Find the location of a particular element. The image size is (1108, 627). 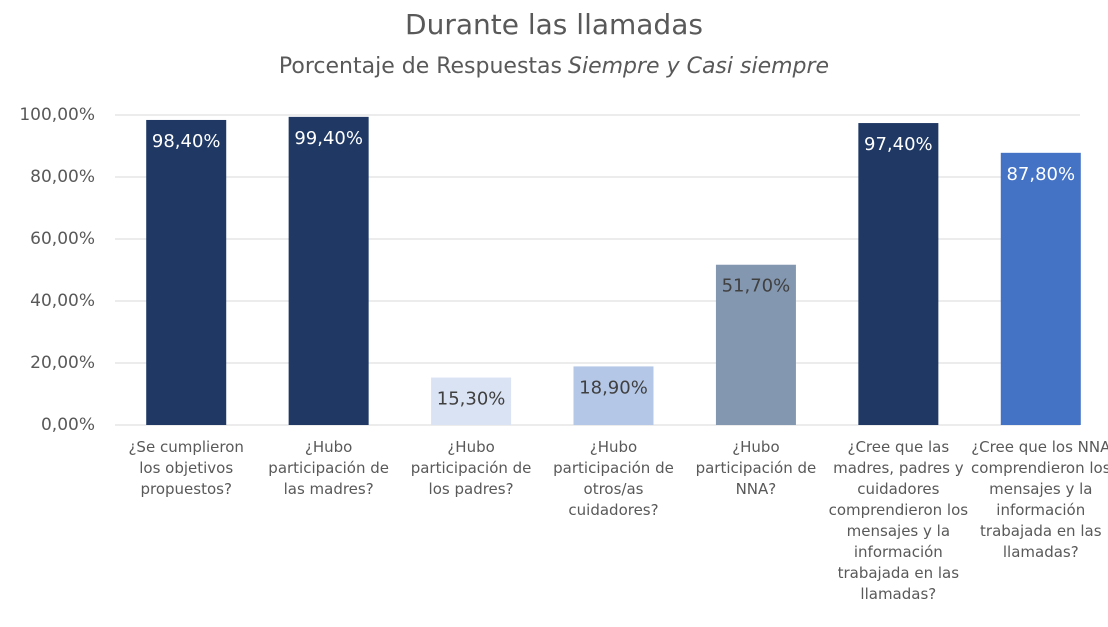

y-tick-label: 80,00% is located at coordinates (62, 177).